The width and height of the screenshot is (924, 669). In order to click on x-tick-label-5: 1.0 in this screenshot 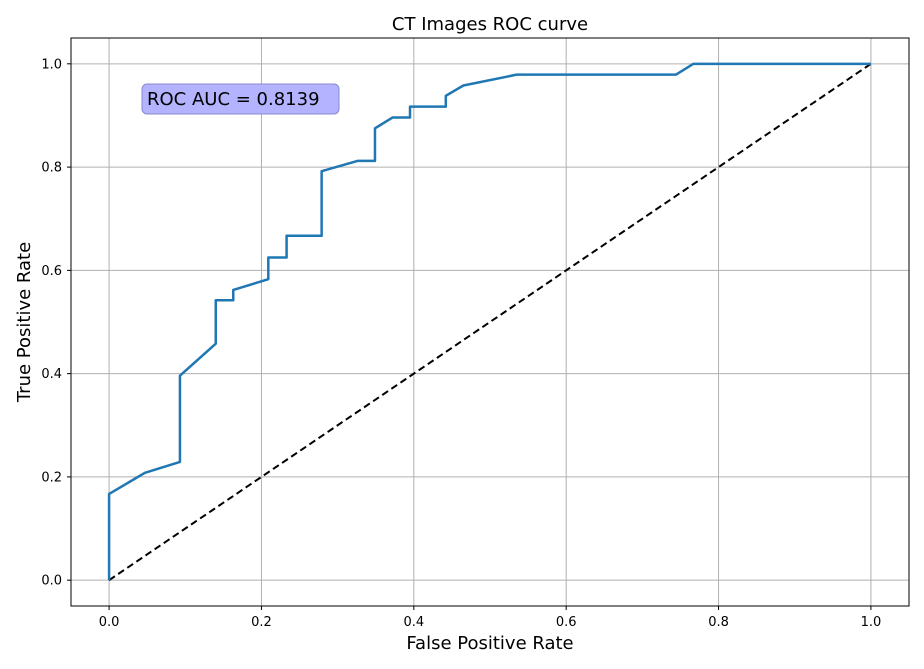, I will do `click(871, 622)`.